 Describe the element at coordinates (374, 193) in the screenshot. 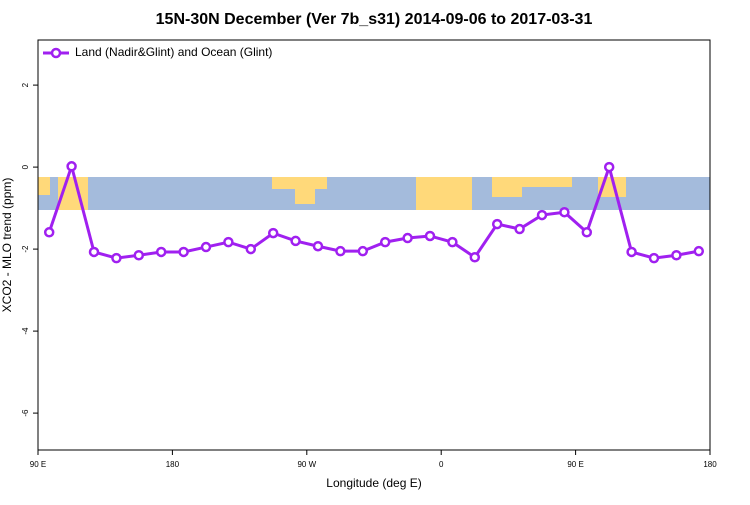

I see `map-band` at that location.